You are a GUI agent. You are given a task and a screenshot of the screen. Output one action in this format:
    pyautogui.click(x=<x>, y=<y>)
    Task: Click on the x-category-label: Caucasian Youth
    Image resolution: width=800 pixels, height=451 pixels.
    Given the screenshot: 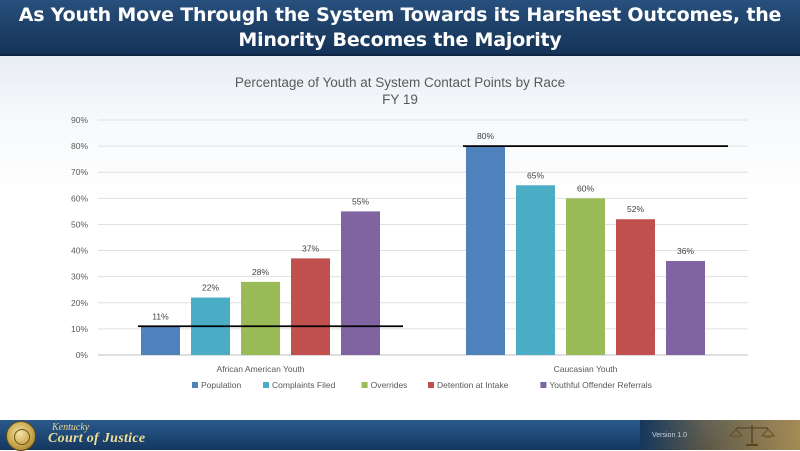 What is the action you would take?
    pyautogui.click(x=586, y=369)
    